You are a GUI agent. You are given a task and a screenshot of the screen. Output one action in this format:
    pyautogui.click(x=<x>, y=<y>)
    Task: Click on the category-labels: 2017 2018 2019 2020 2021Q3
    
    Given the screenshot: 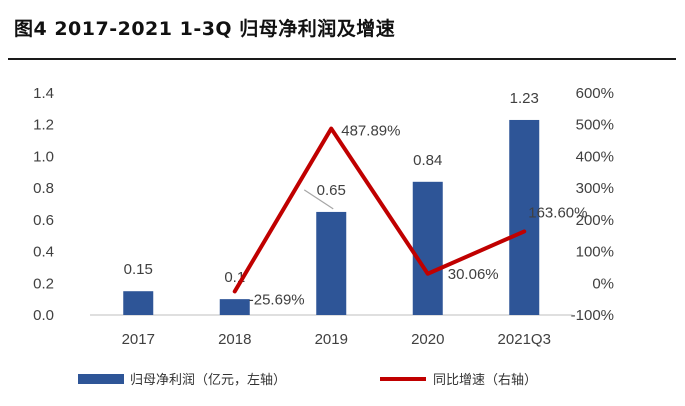 What is the action you would take?
    pyautogui.click(x=336, y=339)
    